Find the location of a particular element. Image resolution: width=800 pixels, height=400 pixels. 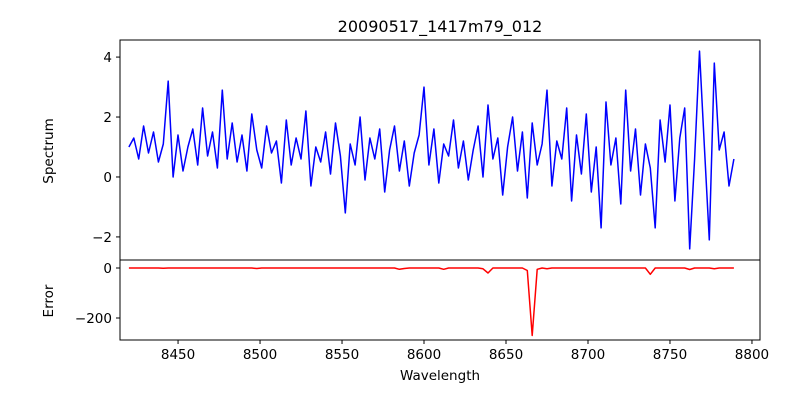

y-tick-label: 4 is located at coordinates (107, 58).